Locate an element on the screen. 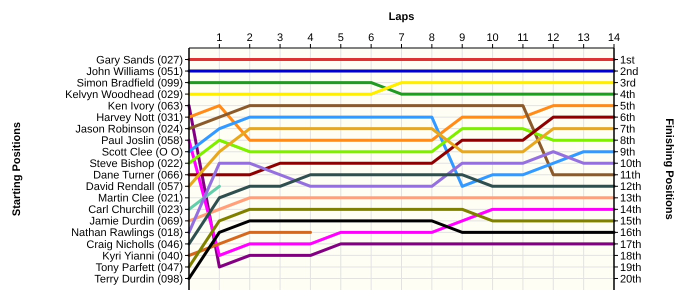 Image resolution: width=700 pixels, height=300 pixels. y-tick-label: 16th is located at coordinates (631, 233).